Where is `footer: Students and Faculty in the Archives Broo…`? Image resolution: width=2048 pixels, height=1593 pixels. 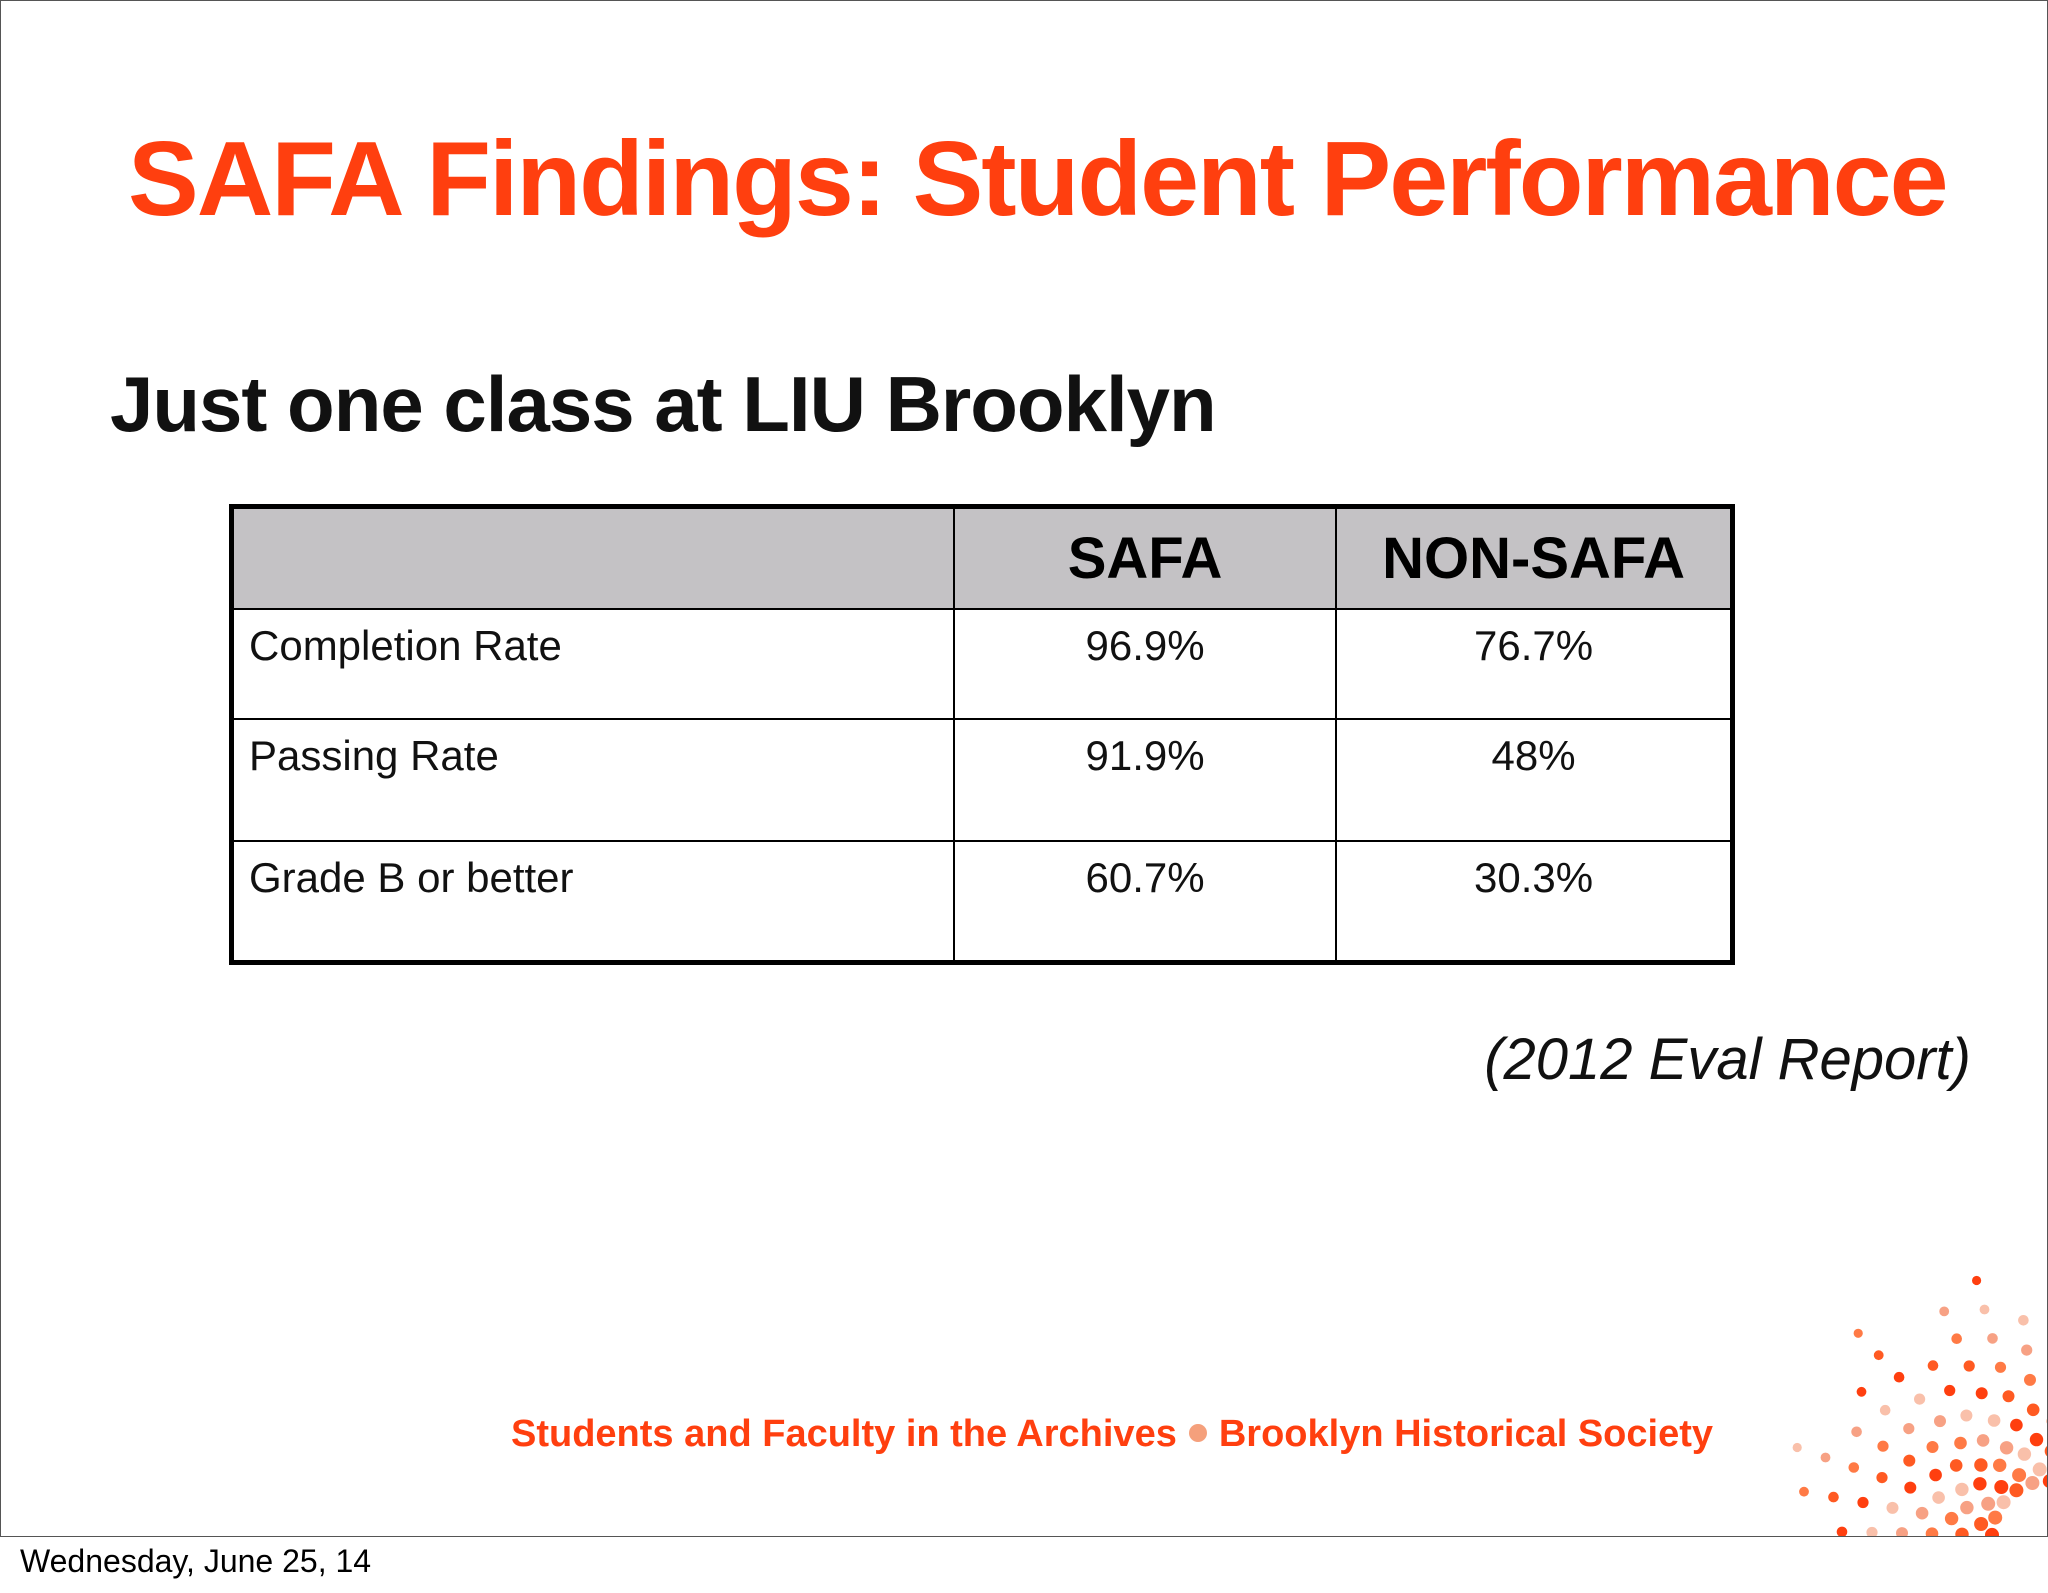 footer: Students and Faculty in the Archives Broo… is located at coordinates (1112, 1434).